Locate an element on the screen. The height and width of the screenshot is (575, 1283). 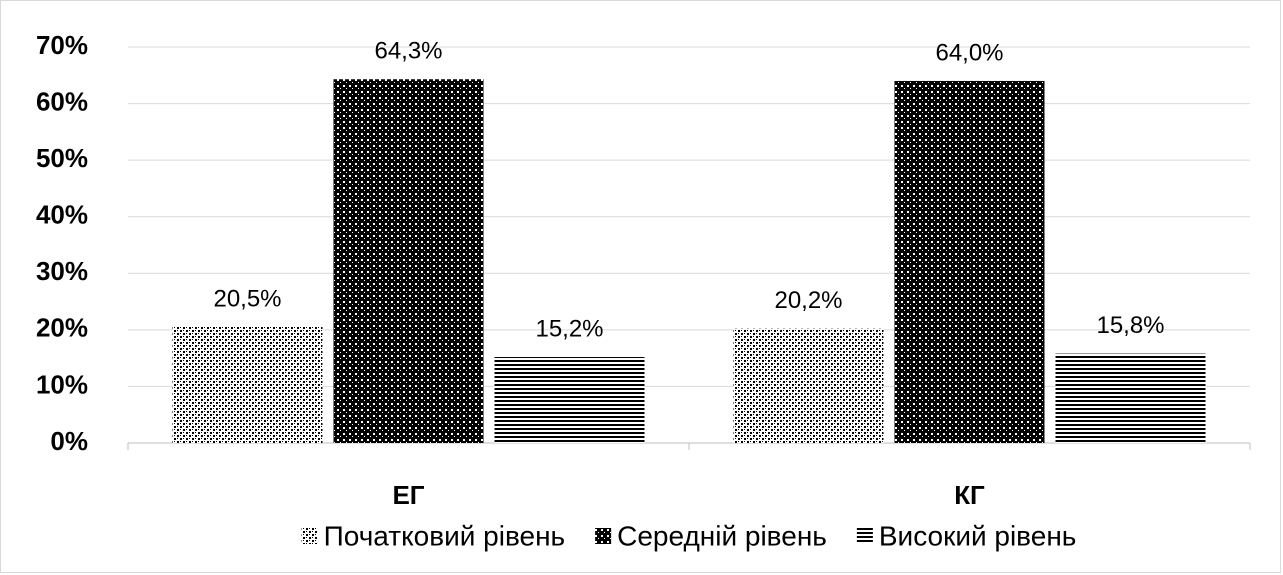
y-tick-label: 50% is located at coordinates (62, 158).